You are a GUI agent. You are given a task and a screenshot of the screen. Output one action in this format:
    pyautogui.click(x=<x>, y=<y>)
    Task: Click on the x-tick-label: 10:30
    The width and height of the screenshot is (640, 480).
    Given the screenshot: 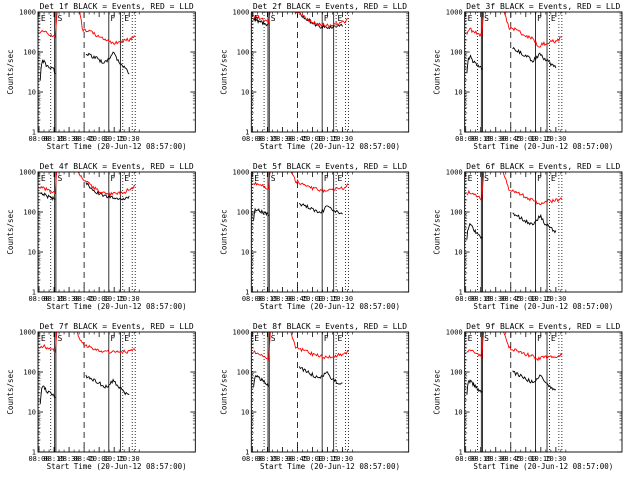 What is the action you would take?
    pyautogui.click(x=129, y=139)
    